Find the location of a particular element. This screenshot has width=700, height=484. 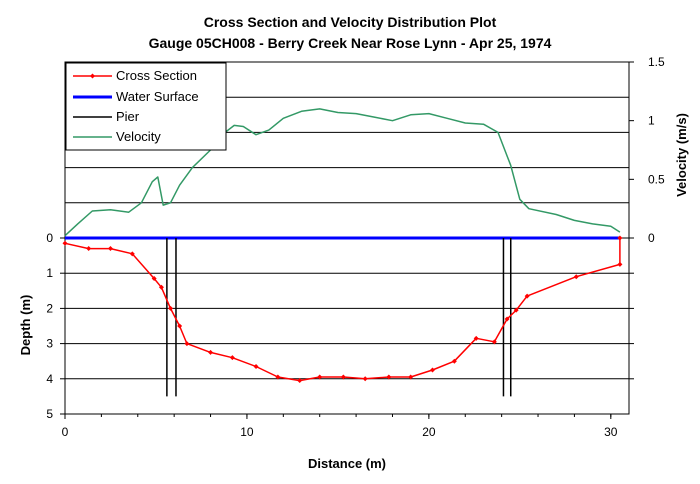

legend-label-pier: Pier is located at coordinates (128, 116).